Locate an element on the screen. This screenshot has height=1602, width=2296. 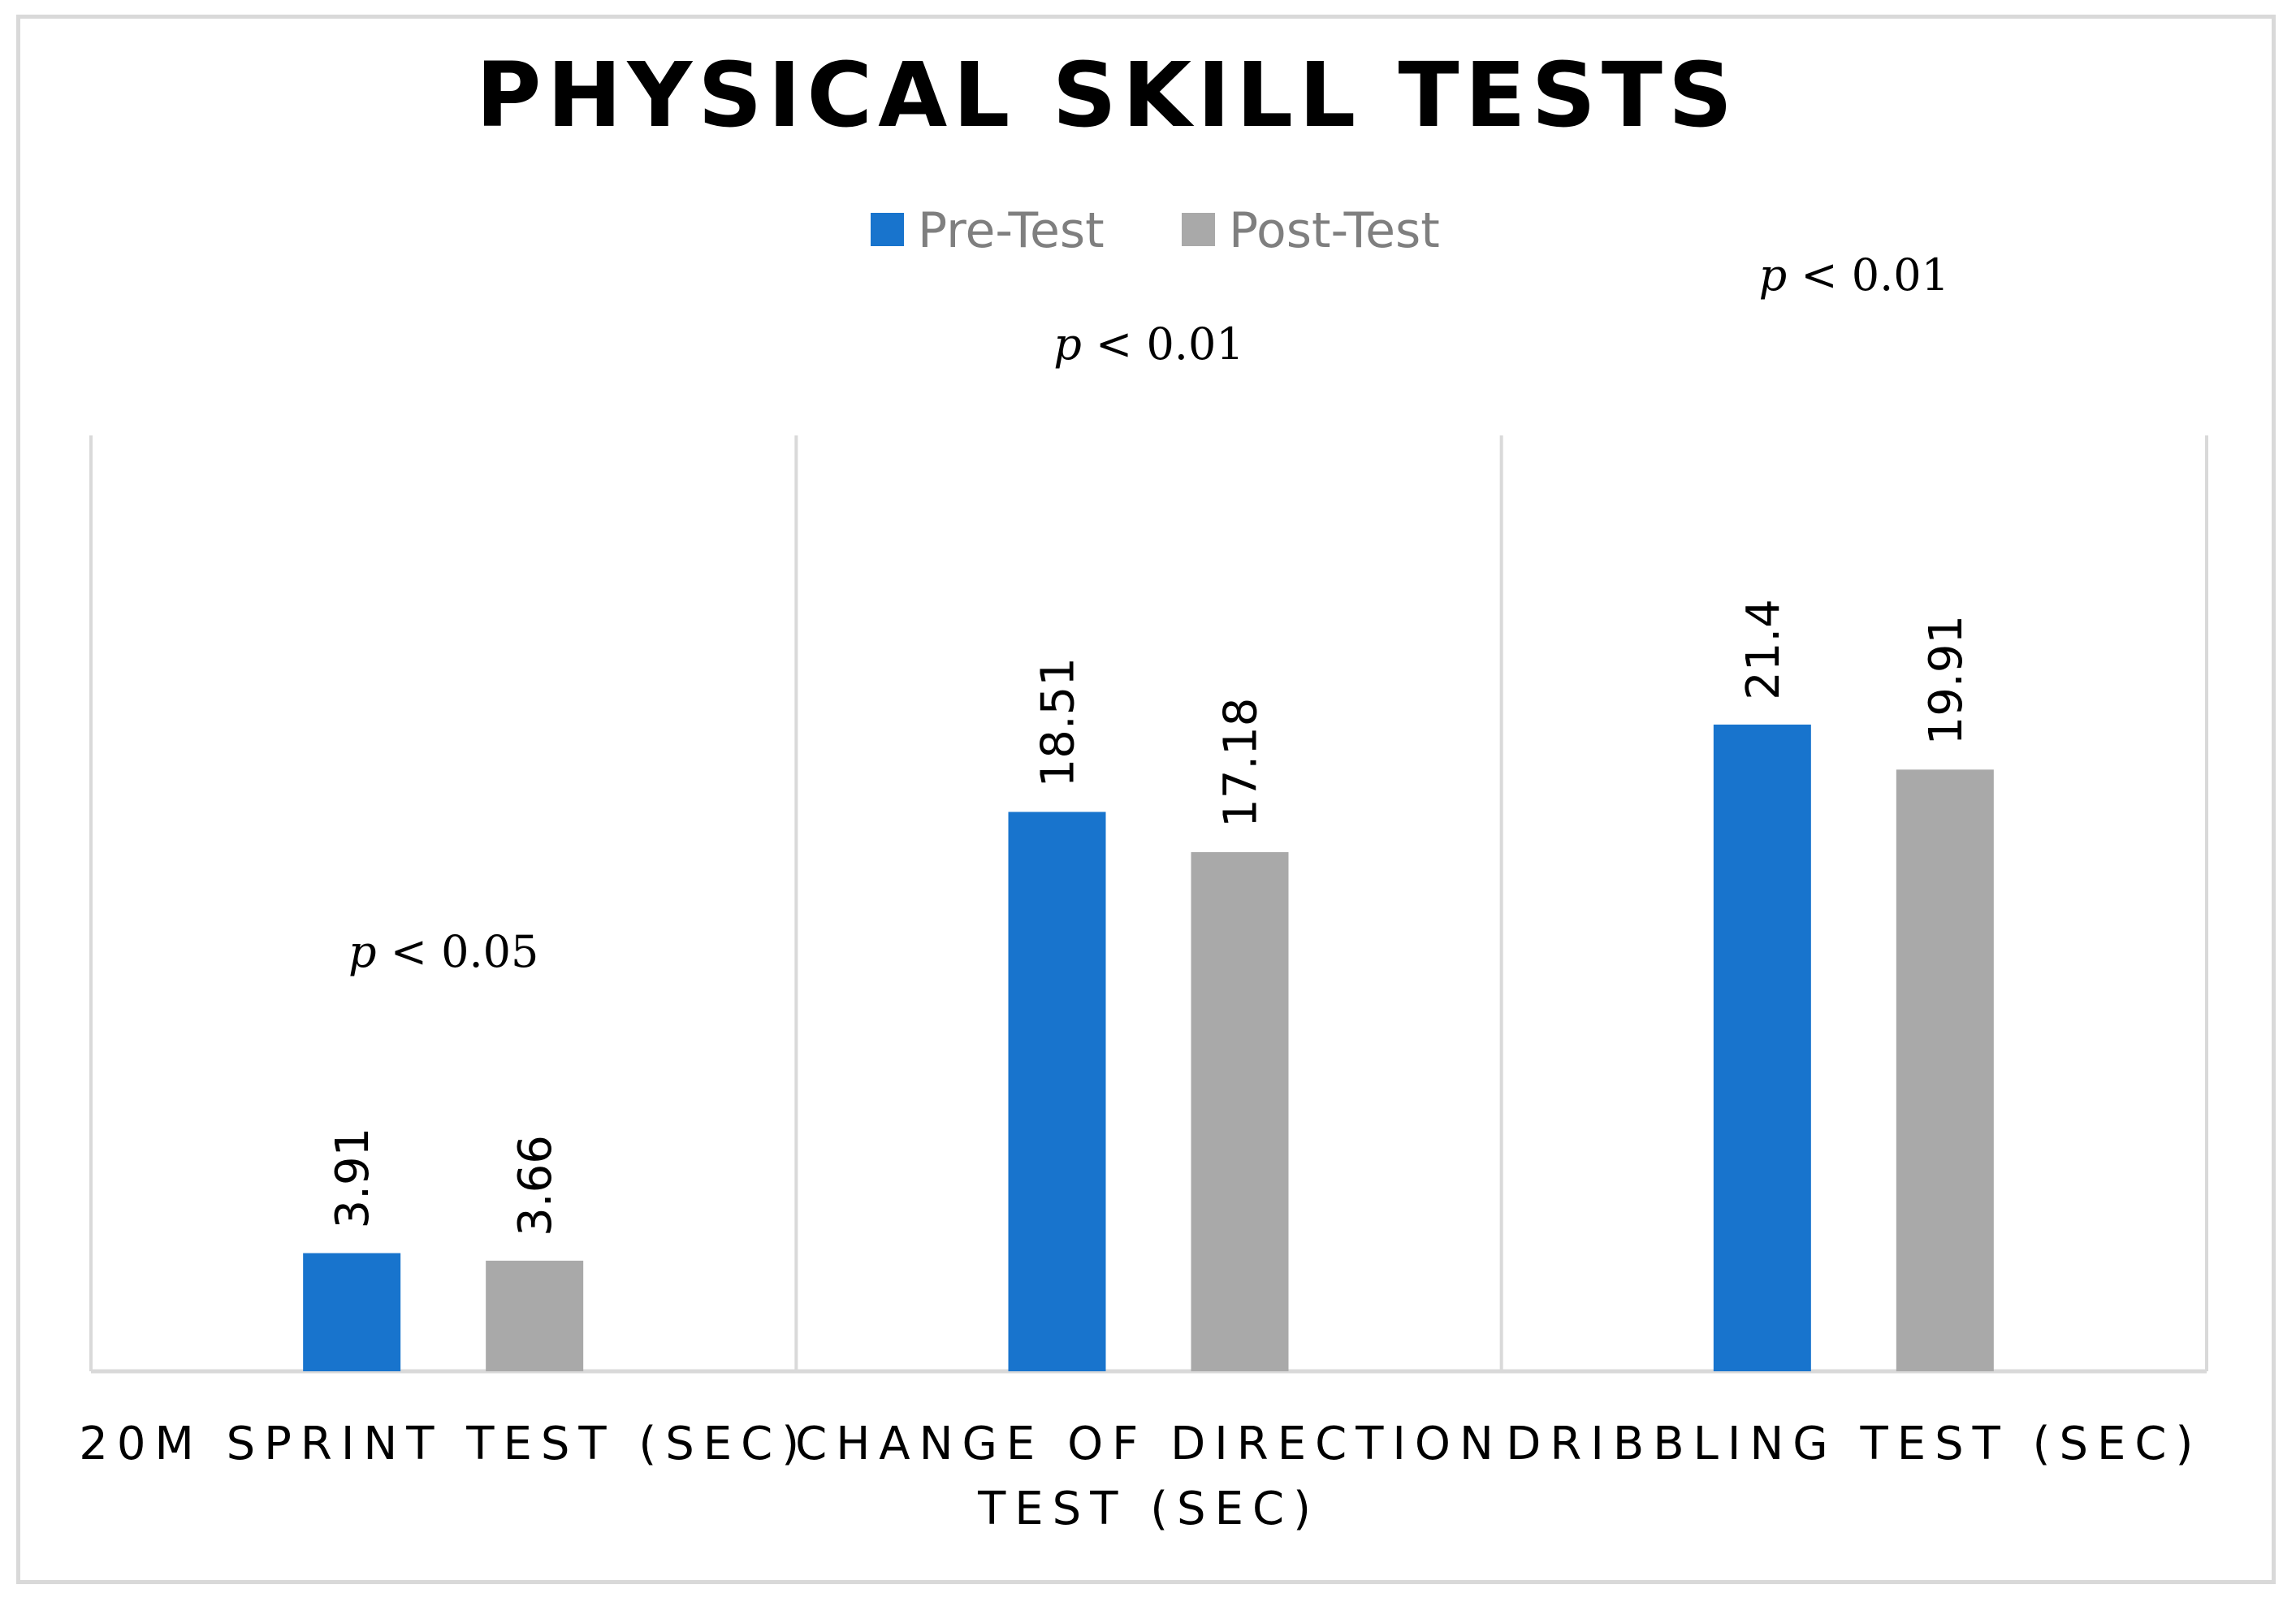
value-label: 17.18 is located at coordinates (1241, 763).